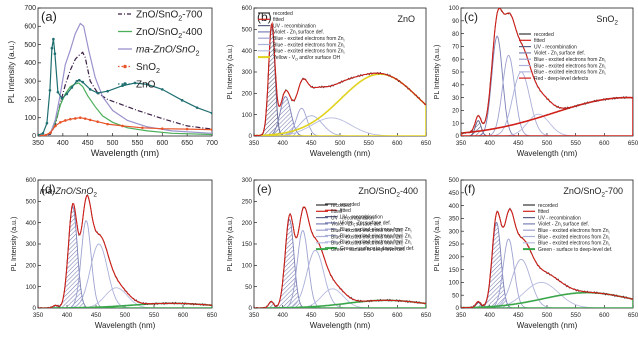  Describe the element at coordinates (572, 54) in the screenshot. I see `legend-entry-tail: surface def.` at that location.